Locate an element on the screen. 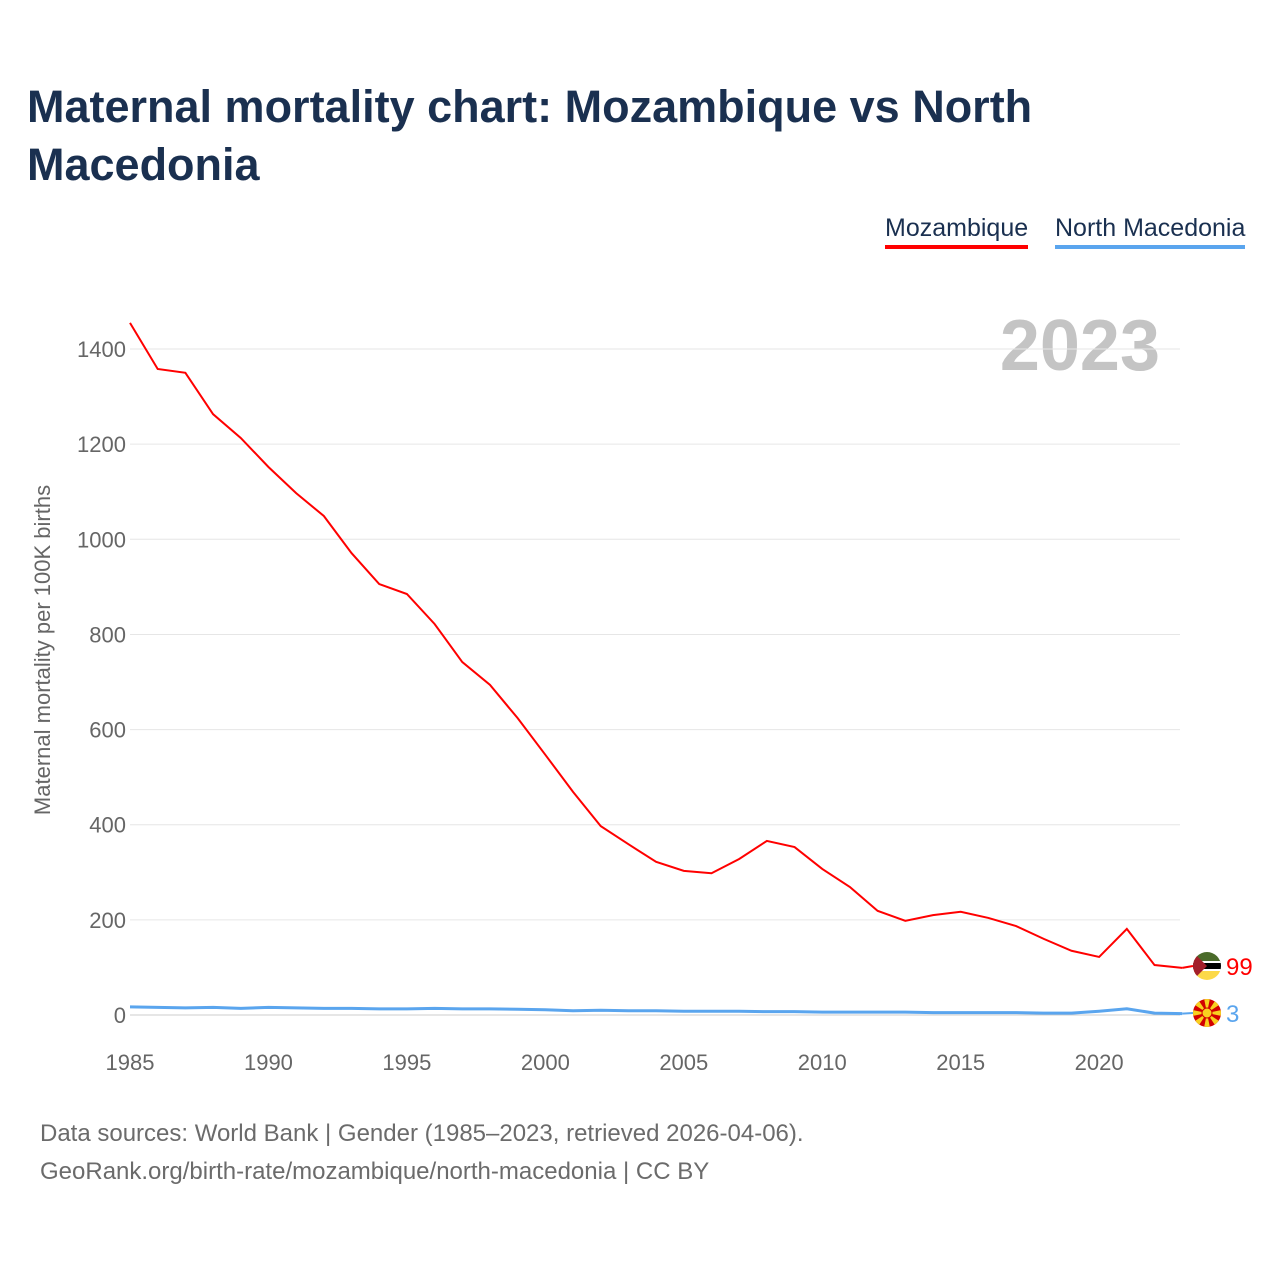 This screenshot has height=1280, width=1280. x-tick-label: 2020 is located at coordinates (1099, 1062).